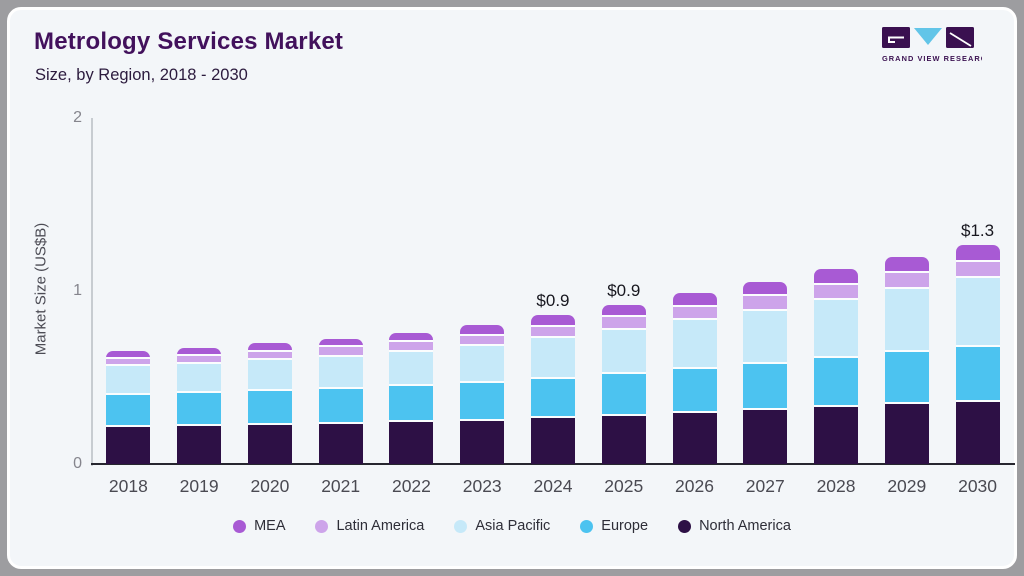 Image resolution: width=1024 pixels, height=576 pixels. I want to click on x-label-2018: 2018, so click(128, 486).